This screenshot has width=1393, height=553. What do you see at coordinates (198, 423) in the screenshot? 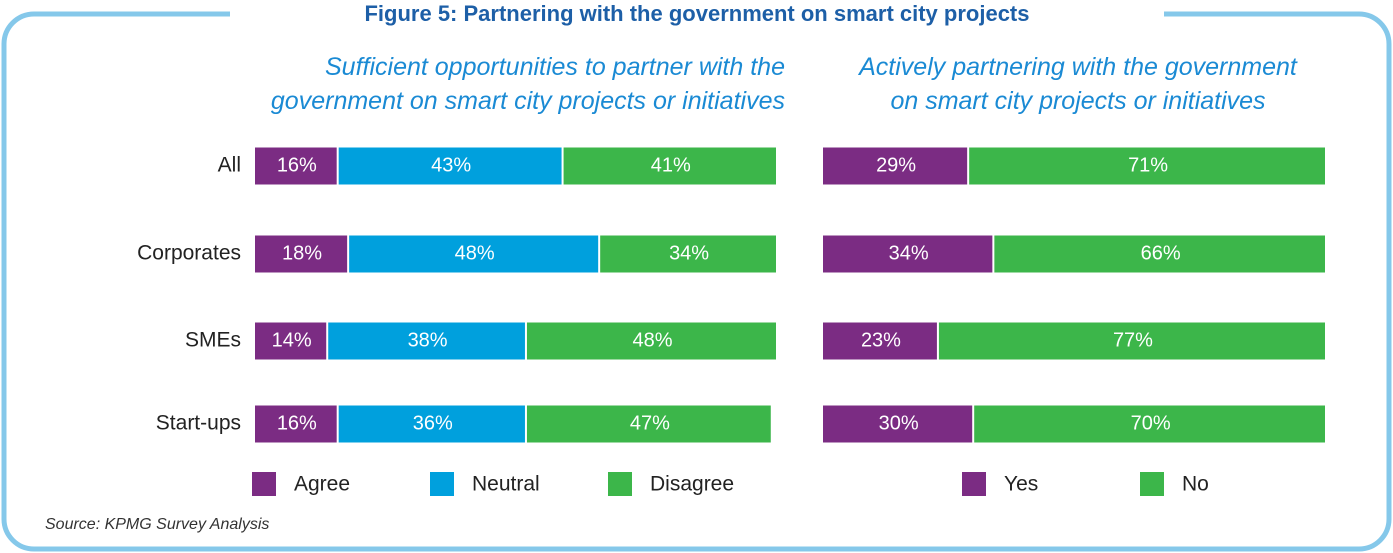
I see `category-label: Start-ups` at bounding box center [198, 423].